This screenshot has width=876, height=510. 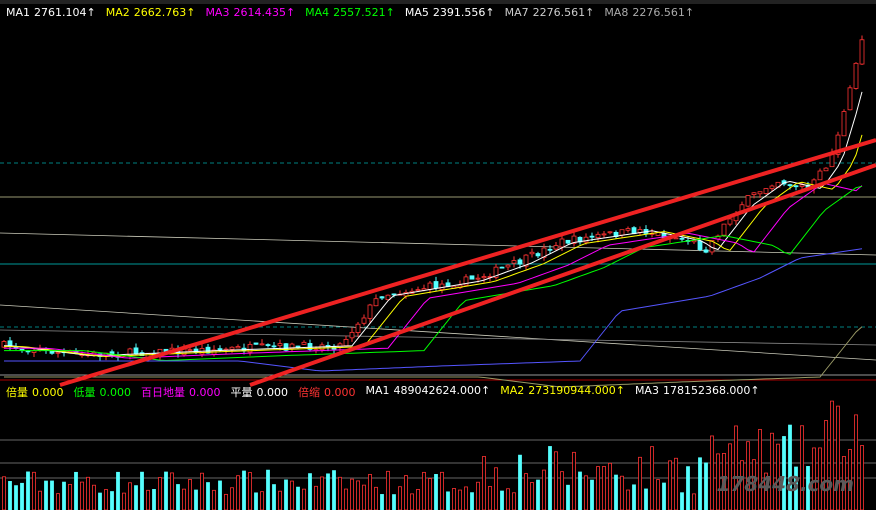 What do you see at coordinates (512, 390) in the screenshot?
I see `vol-label: MA2` at bounding box center [512, 390].